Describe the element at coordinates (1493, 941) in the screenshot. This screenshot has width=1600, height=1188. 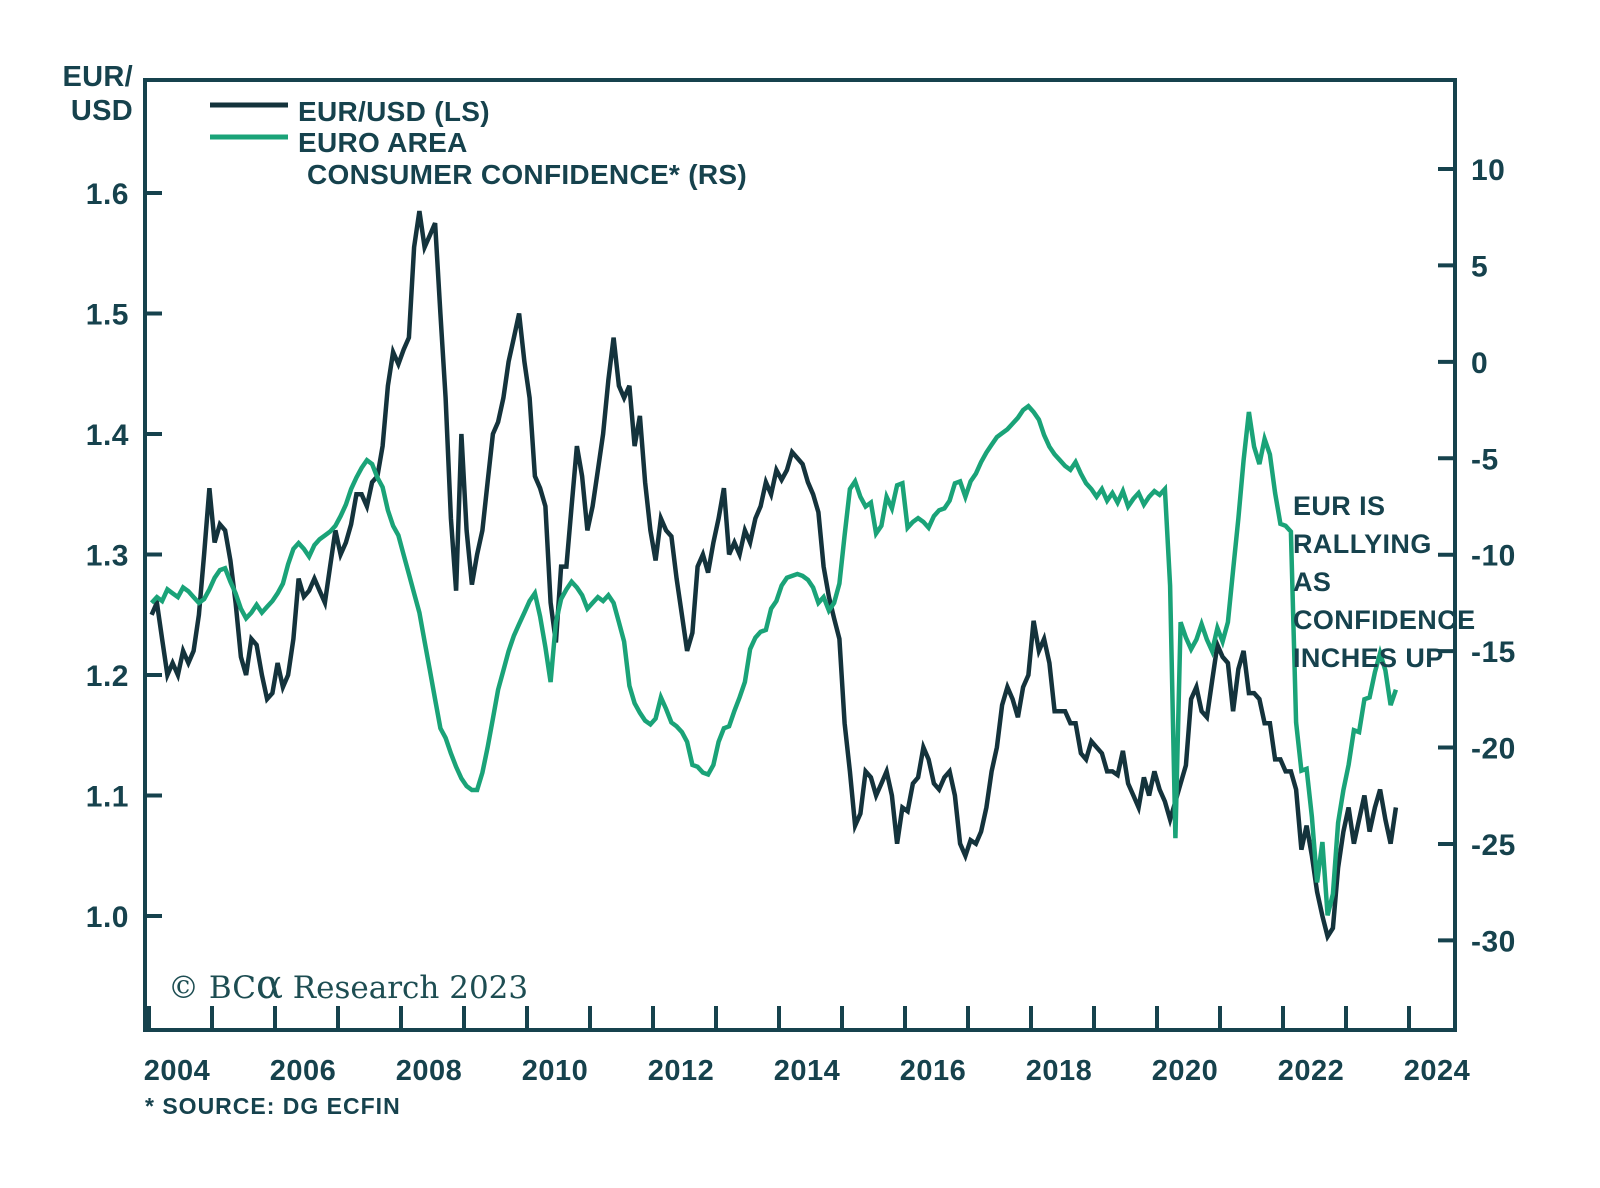
I see `right-axis-tick-label: -30` at that location.